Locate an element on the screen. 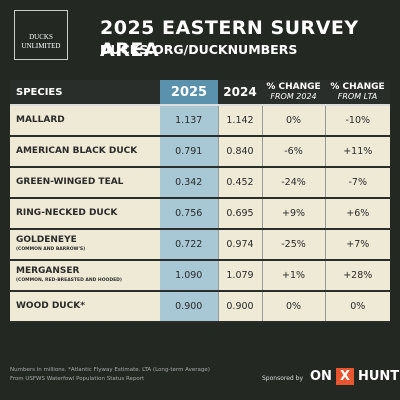 This screenshot has height=400, width=400. species-cell: WOOD DUCK* is located at coordinates (85, 307).